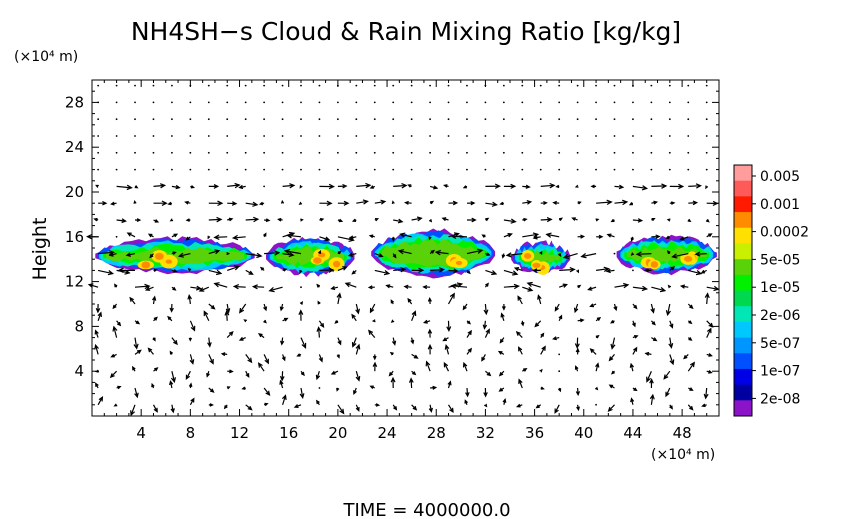 This screenshot has width=854, height=519. I want to click on colorbar-label: 2e-08, so click(780, 399).